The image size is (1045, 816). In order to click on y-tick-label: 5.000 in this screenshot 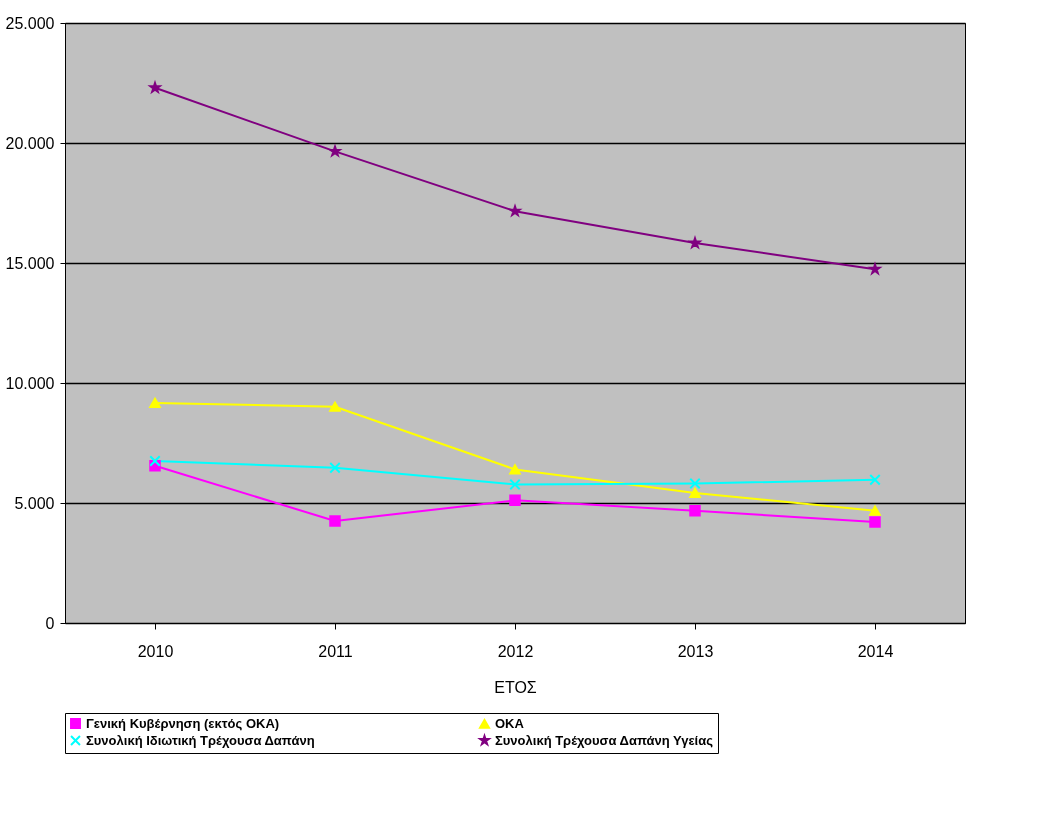, I will do `click(34, 503)`.